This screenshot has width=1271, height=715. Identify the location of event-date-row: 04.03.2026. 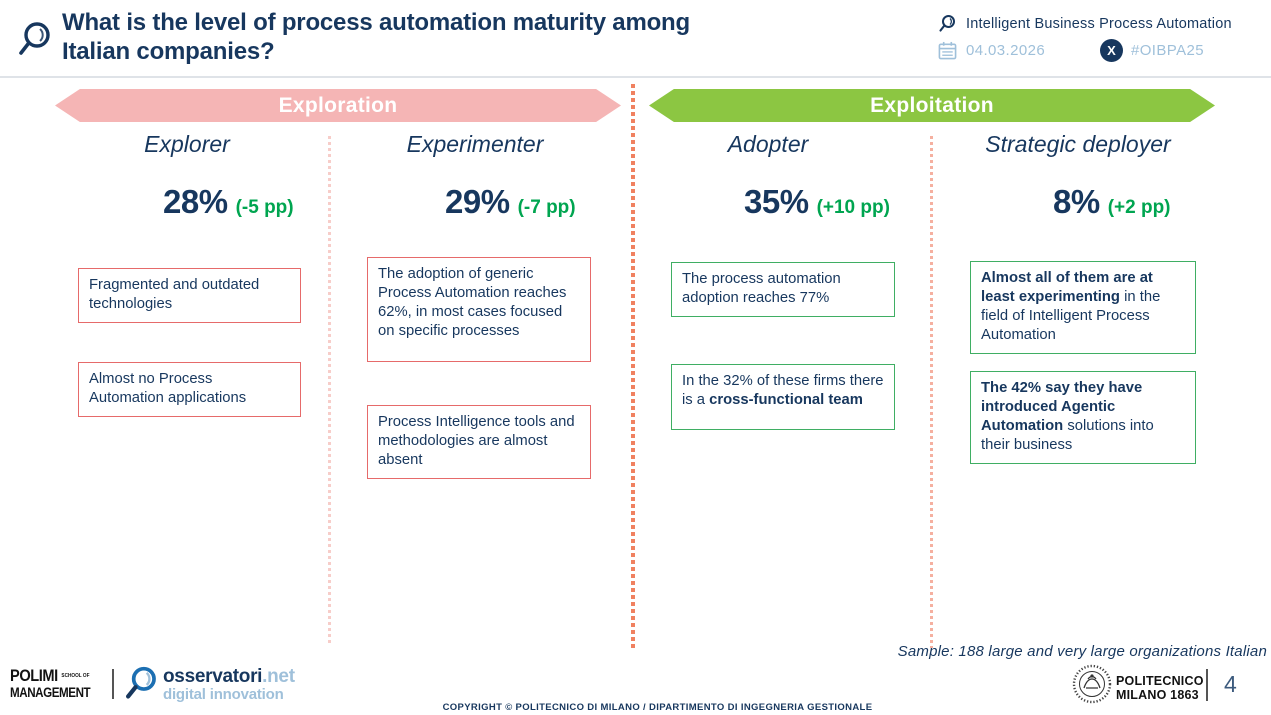
(991, 50).